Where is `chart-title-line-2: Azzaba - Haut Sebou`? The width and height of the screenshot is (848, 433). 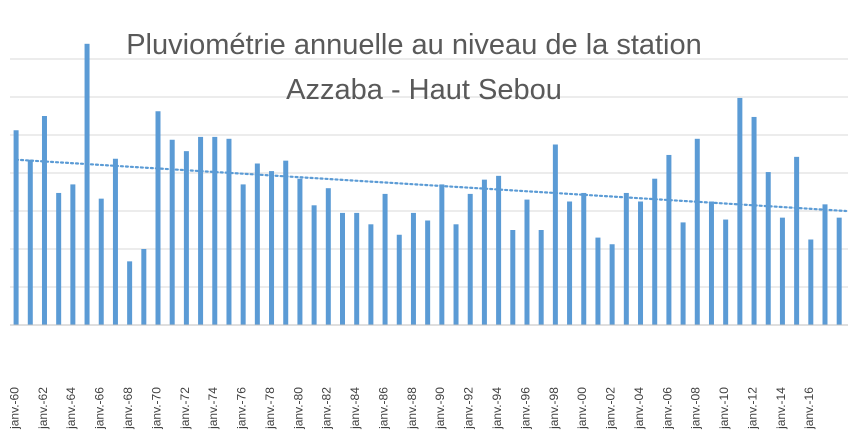
chart-title-line-2: Azzaba - Haut Sebou is located at coordinates (424, 90).